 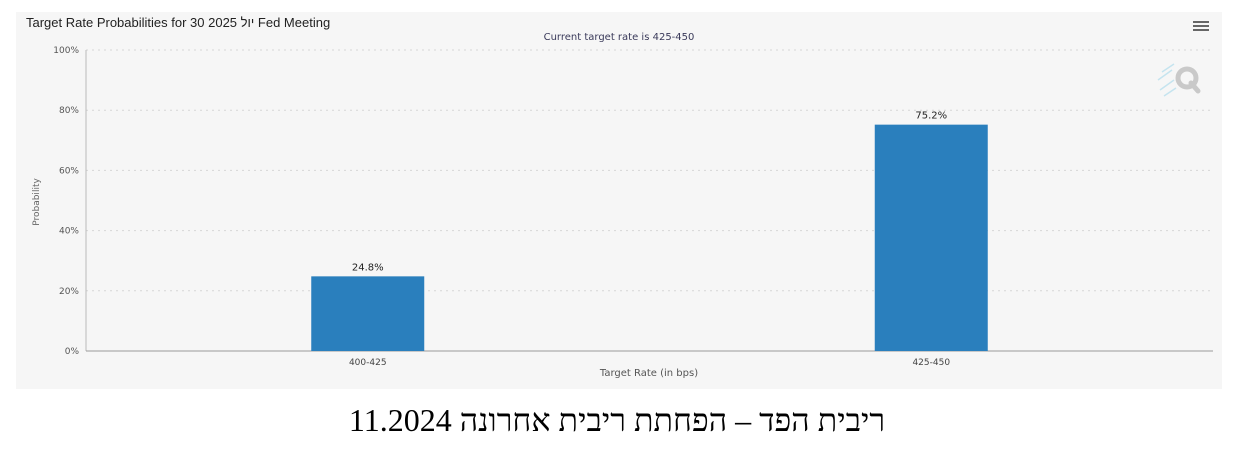 I want to click on y-tick-label: 60%, so click(x=69, y=171).